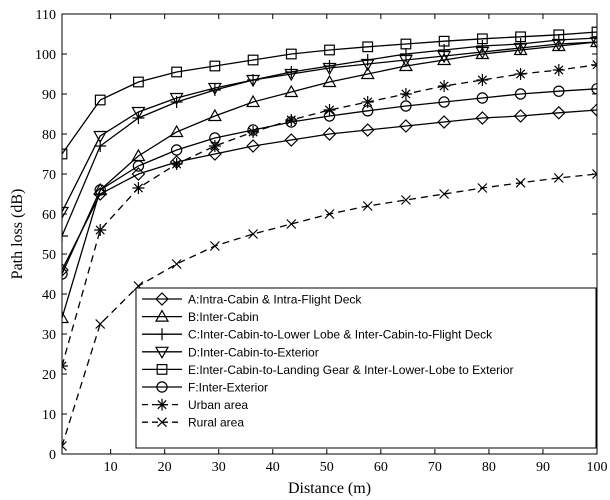 This screenshot has height=500, width=610. I want to click on y-tick-label: 50, so click(49, 255).